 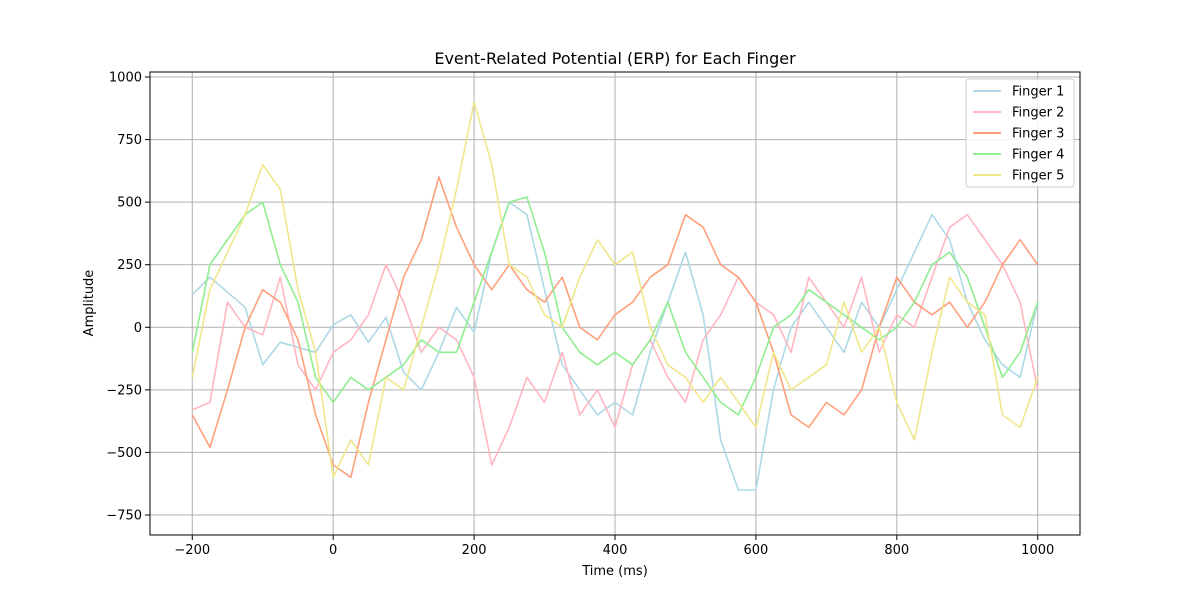 I want to click on x-tick-label: 0, so click(x=333, y=550).